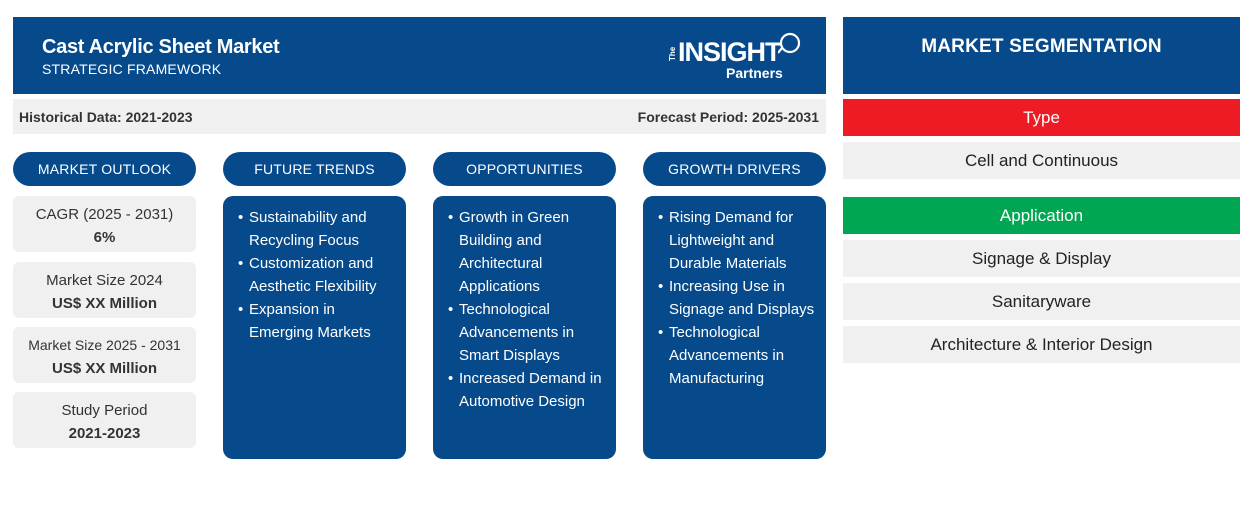  Describe the element at coordinates (104, 410) in the screenshot. I see `stat-label: Study Period` at that location.